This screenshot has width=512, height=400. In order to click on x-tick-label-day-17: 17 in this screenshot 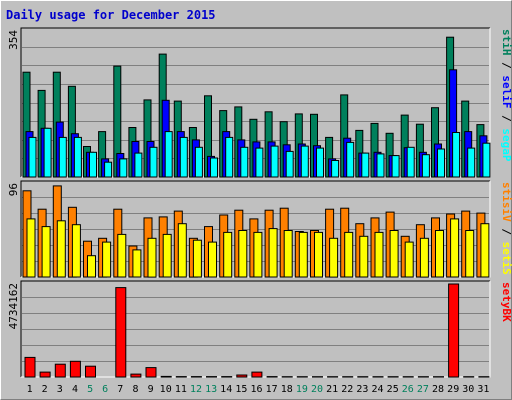, I will do `click(272, 389)`.